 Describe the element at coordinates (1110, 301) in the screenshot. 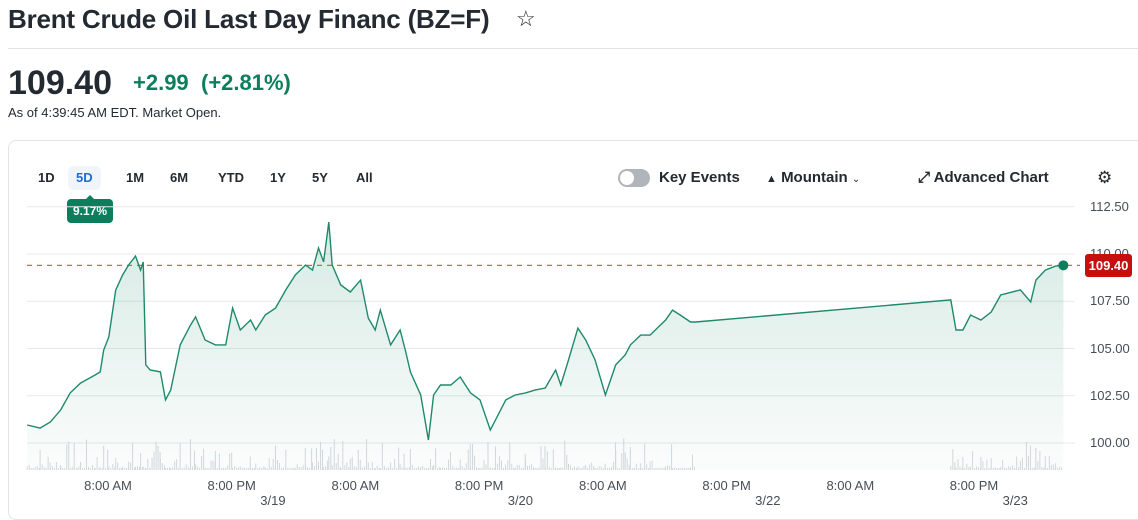

I see `y-tick-label: 107.50` at that location.